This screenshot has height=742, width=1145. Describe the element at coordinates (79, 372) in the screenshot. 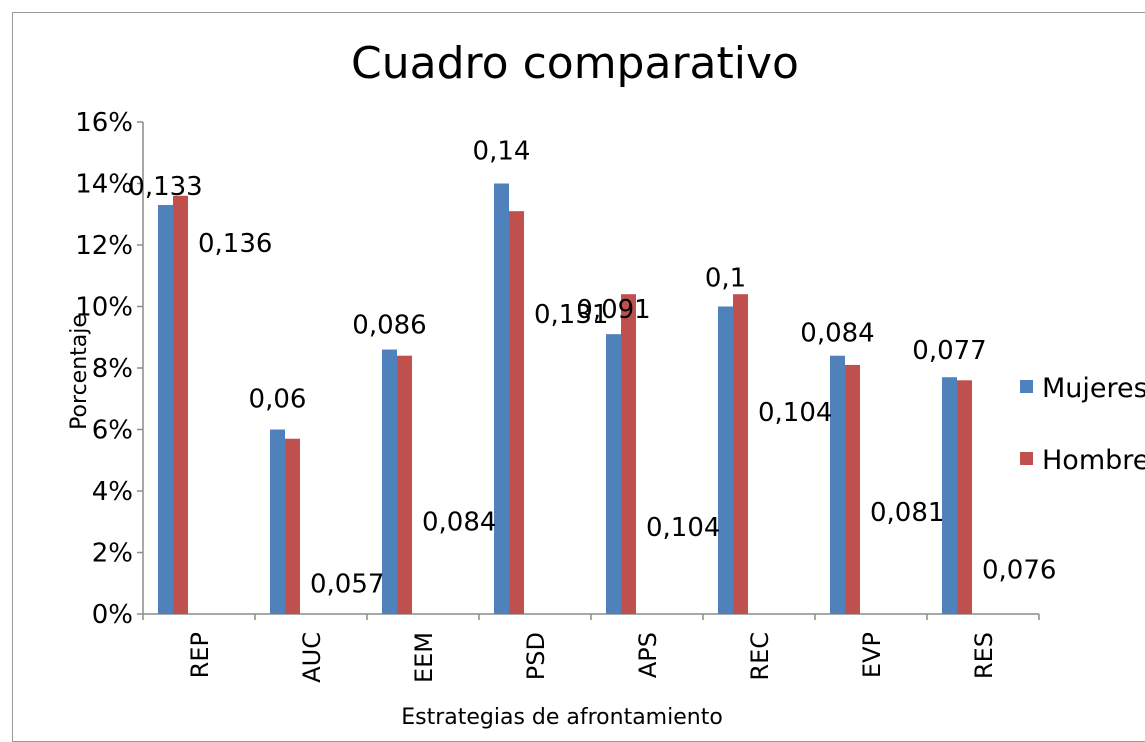

I see `y-axis-title: Porcentaje` at that location.